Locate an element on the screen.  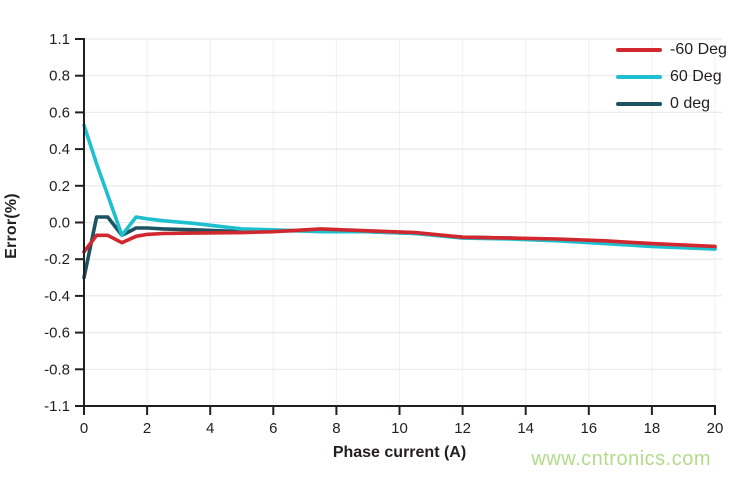
legend-label: 60 Deg is located at coordinates (696, 76).